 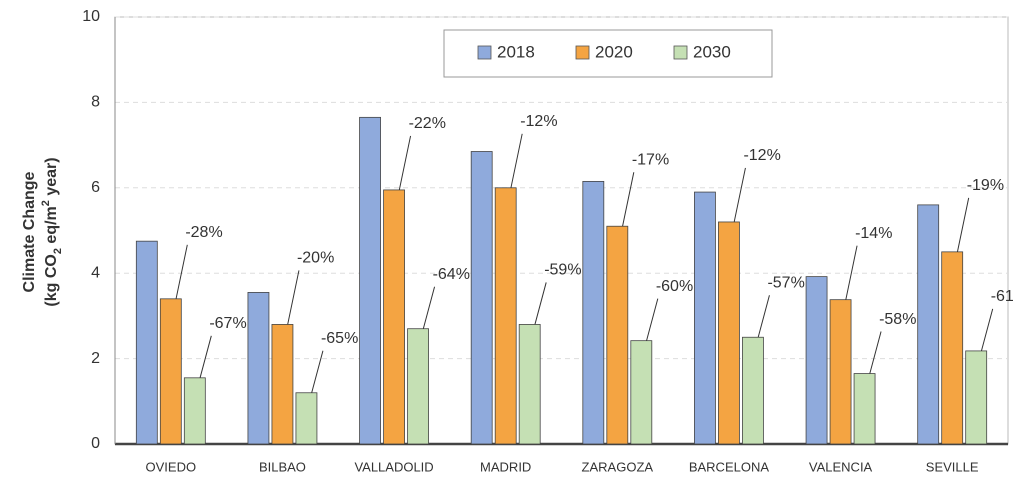 I want to click on y-label-part: (kg CO, so click(x=51, y=280).